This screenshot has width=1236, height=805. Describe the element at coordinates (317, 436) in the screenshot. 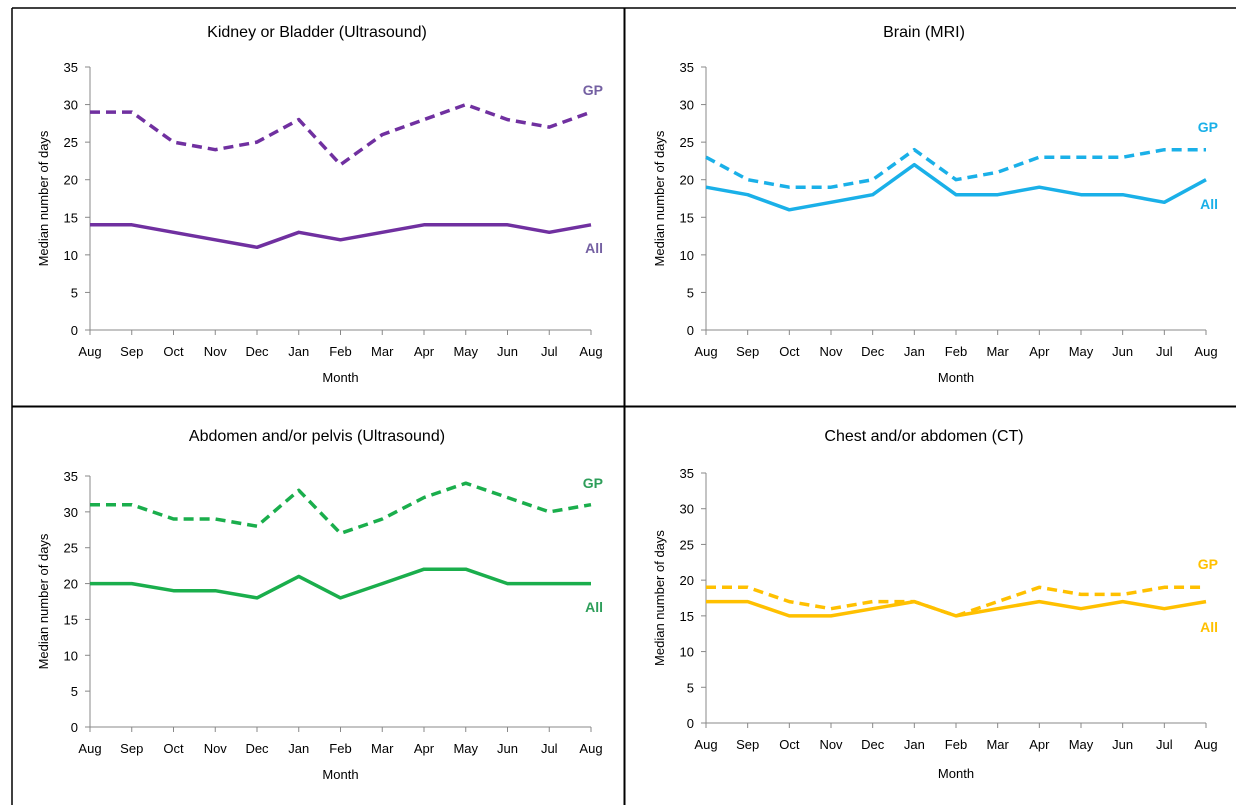

I see `chart-title: Abdomen and/or pelvis (Ultrasound)` at that location.